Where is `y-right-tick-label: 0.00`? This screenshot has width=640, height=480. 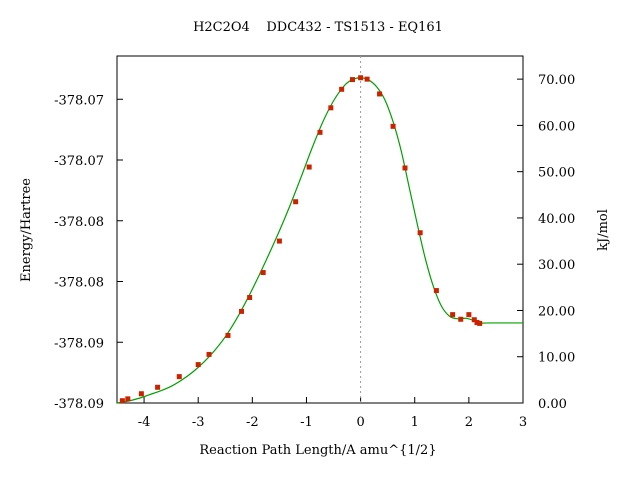 y-right-tick-label: 0.00 is located at coordinates (552, 404).